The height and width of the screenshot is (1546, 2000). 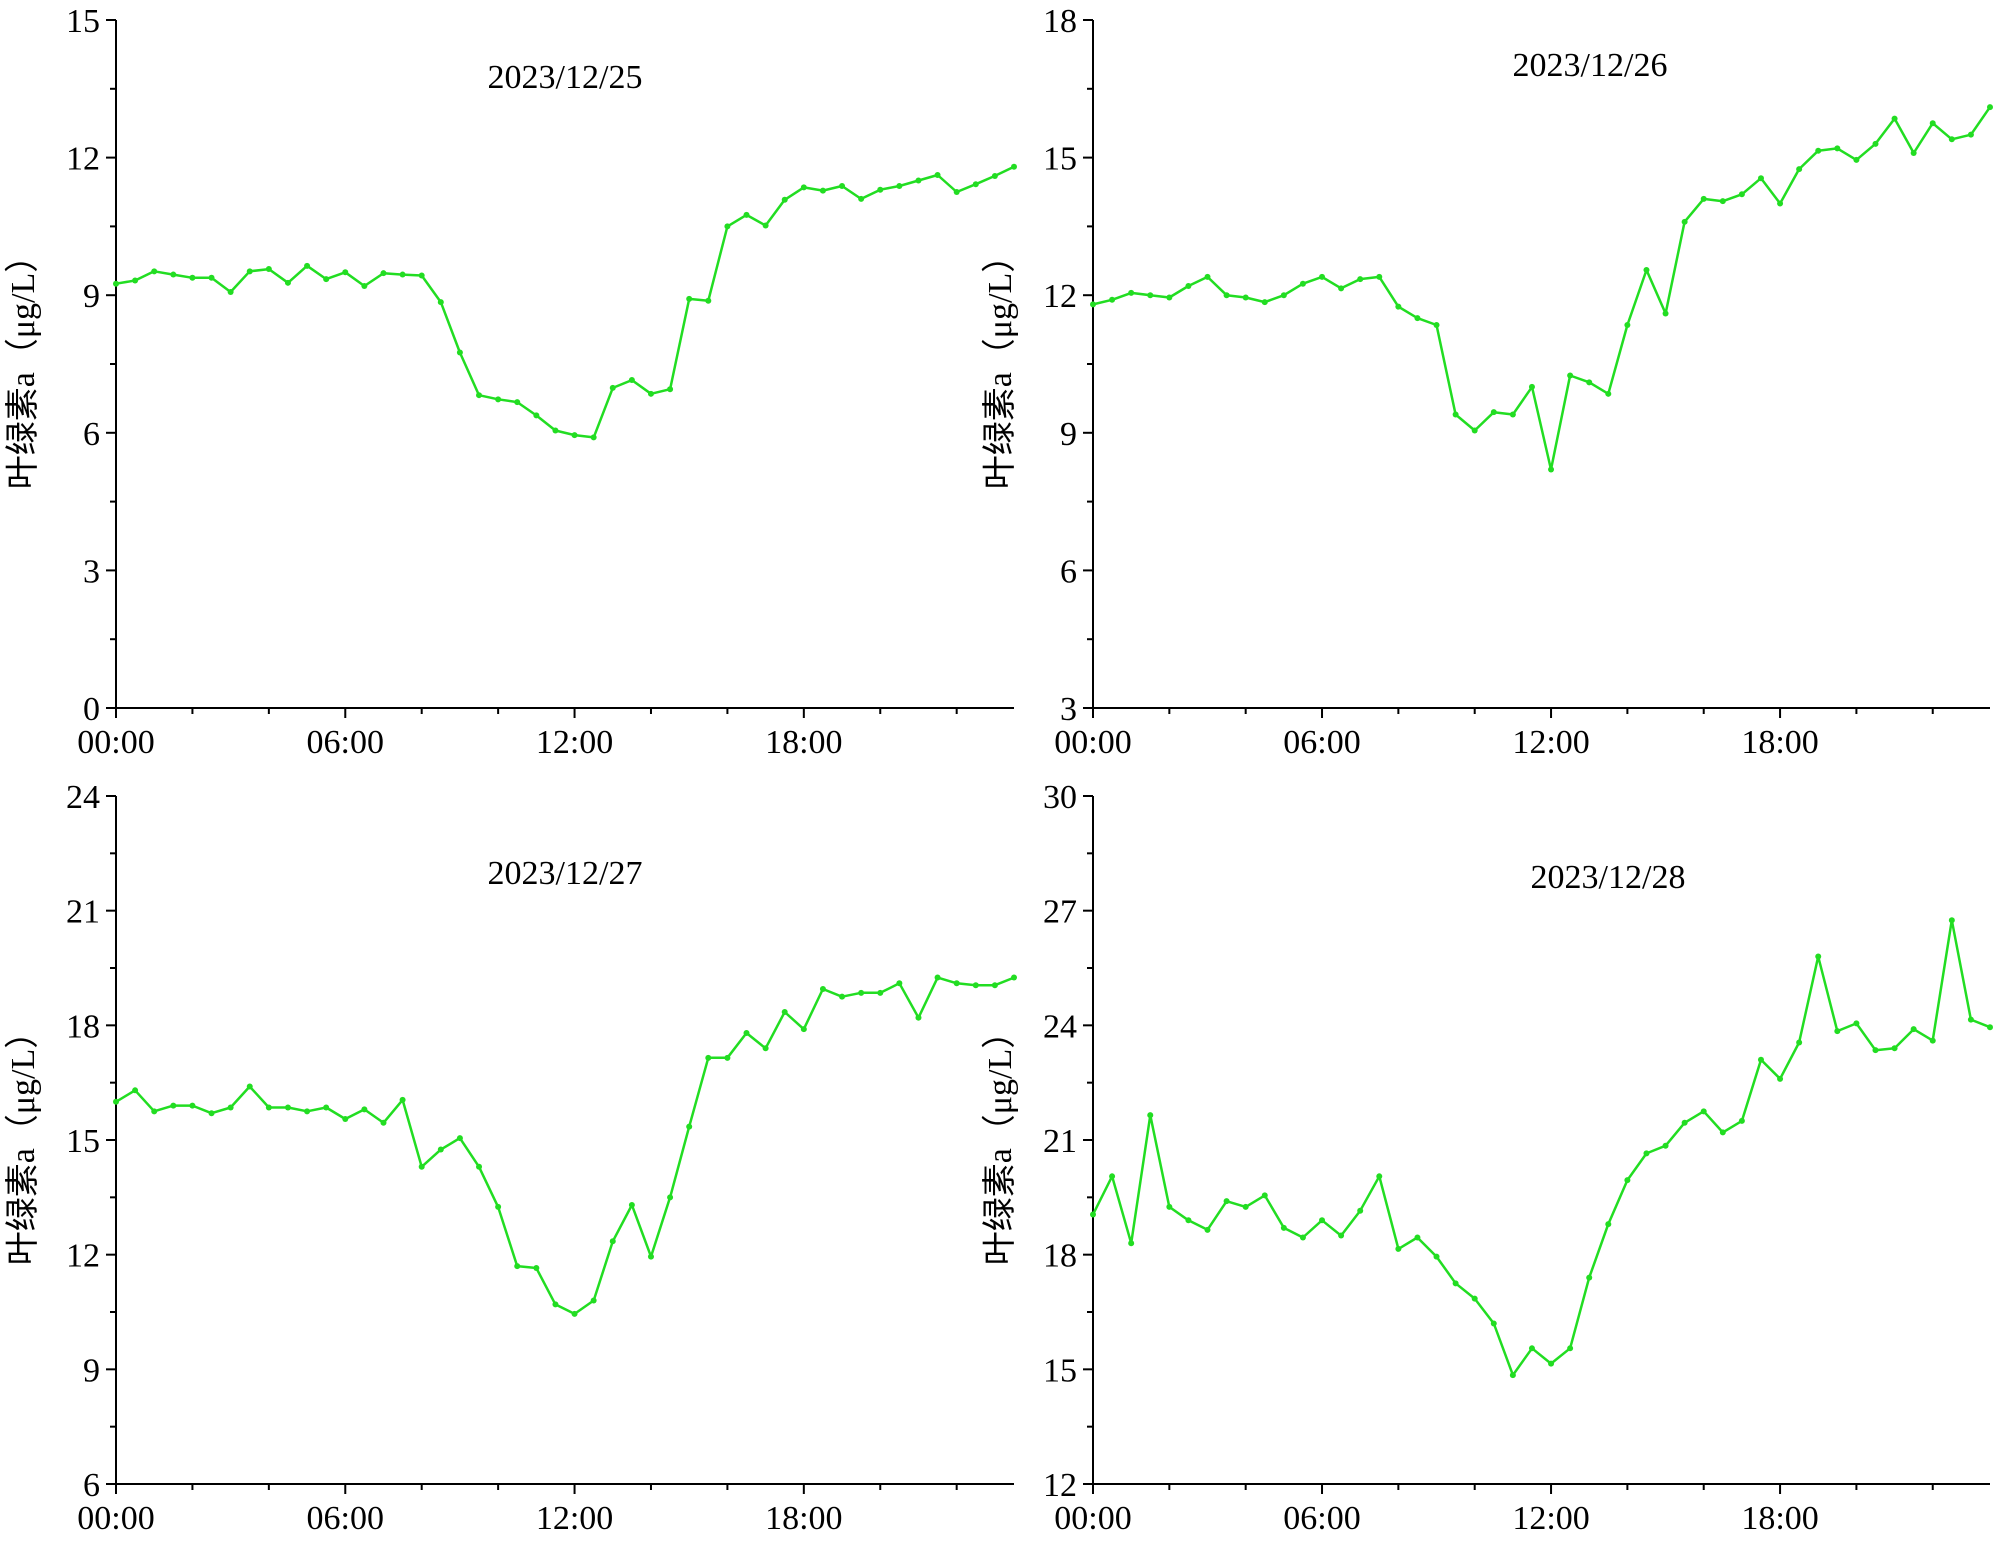 I want to click on y-tick-label: 24, so click(x=83, y=797).